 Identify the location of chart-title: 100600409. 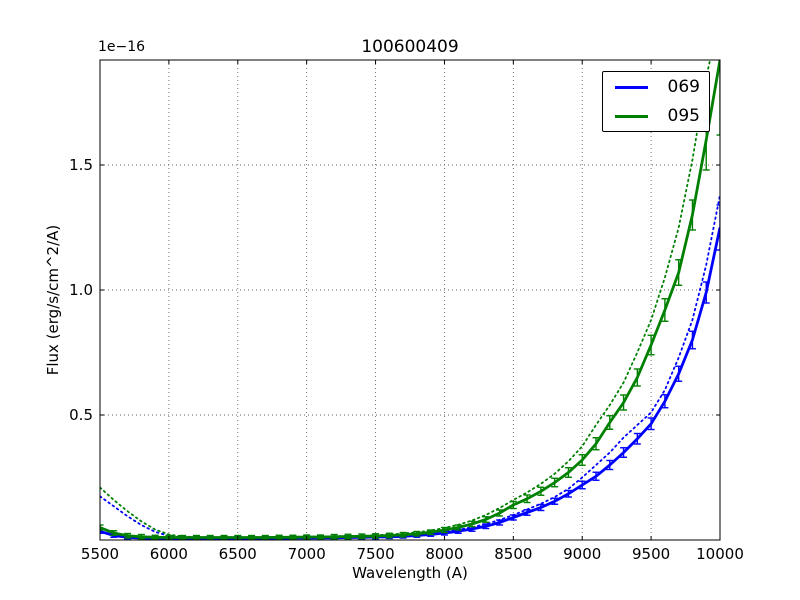
(410, 47).